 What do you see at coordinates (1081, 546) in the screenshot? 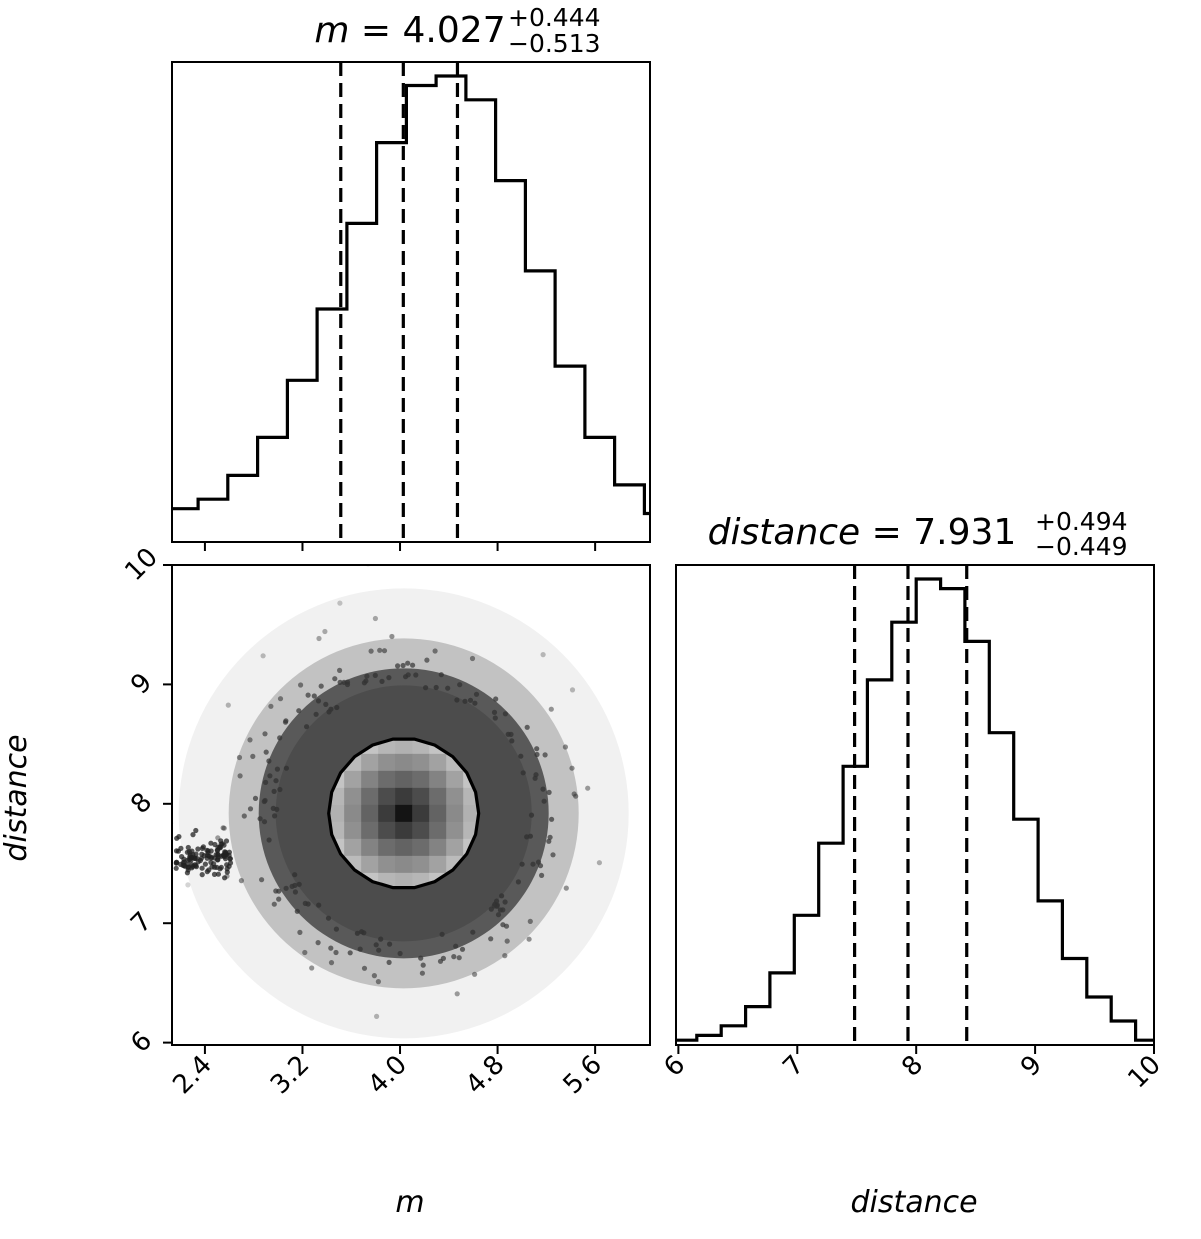
I see `distance-title-minus: −0.449` at bounding box center [1081, 546].